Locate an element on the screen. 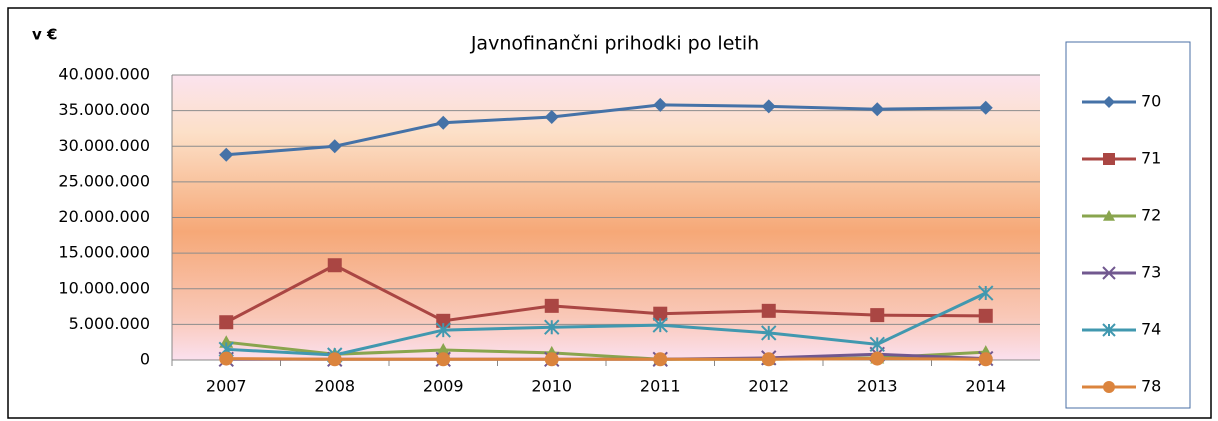  y-tick-label: 20.000.000 is located at coordinates (104, 216).